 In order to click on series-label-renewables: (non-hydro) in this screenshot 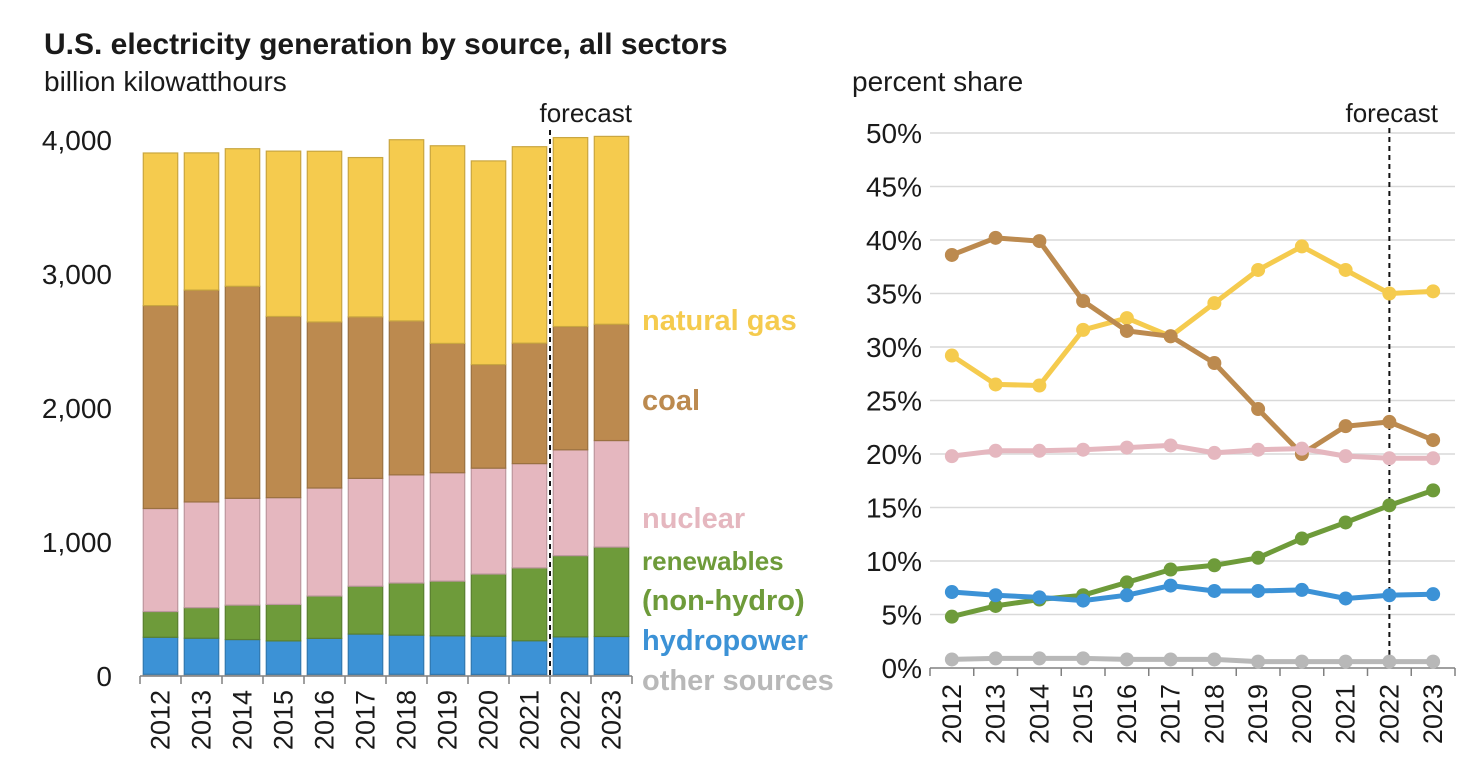, I will do `click(723, 601)`.